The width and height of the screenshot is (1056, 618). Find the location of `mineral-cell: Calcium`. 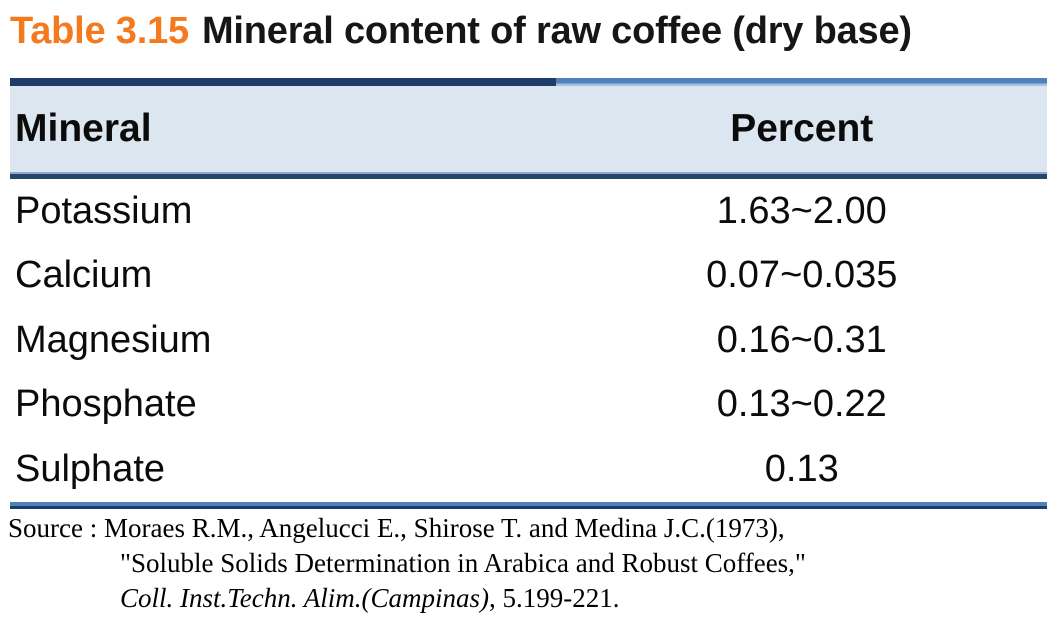

mineral-cell: Calcium is located at coordinates (84, 275).